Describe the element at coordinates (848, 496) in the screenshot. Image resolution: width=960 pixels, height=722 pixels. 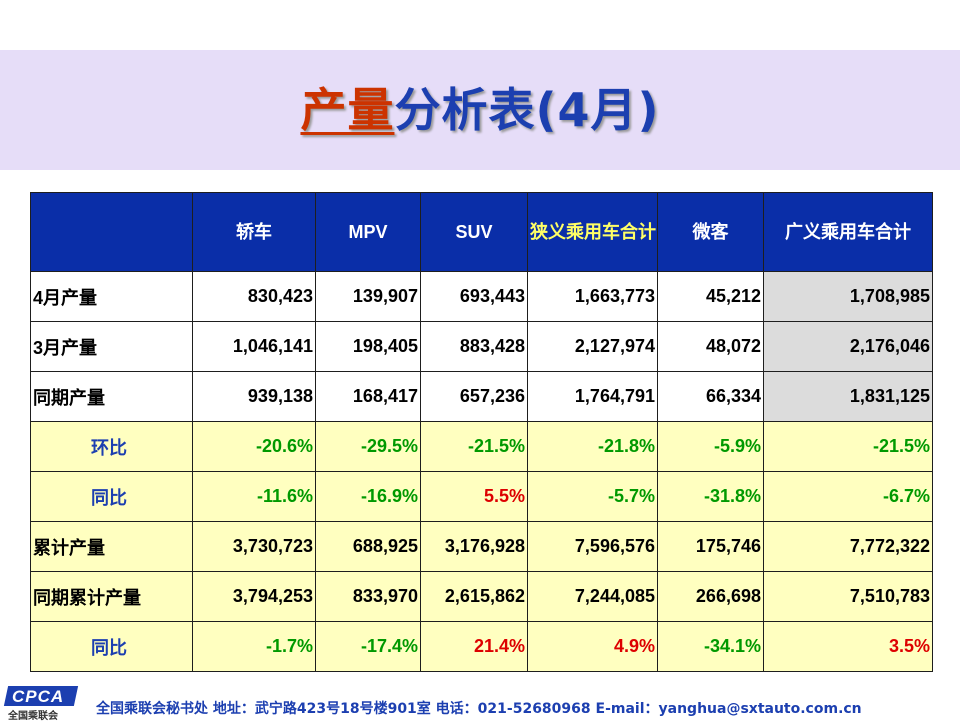
I see `table-cell: -6.7%` at that location.